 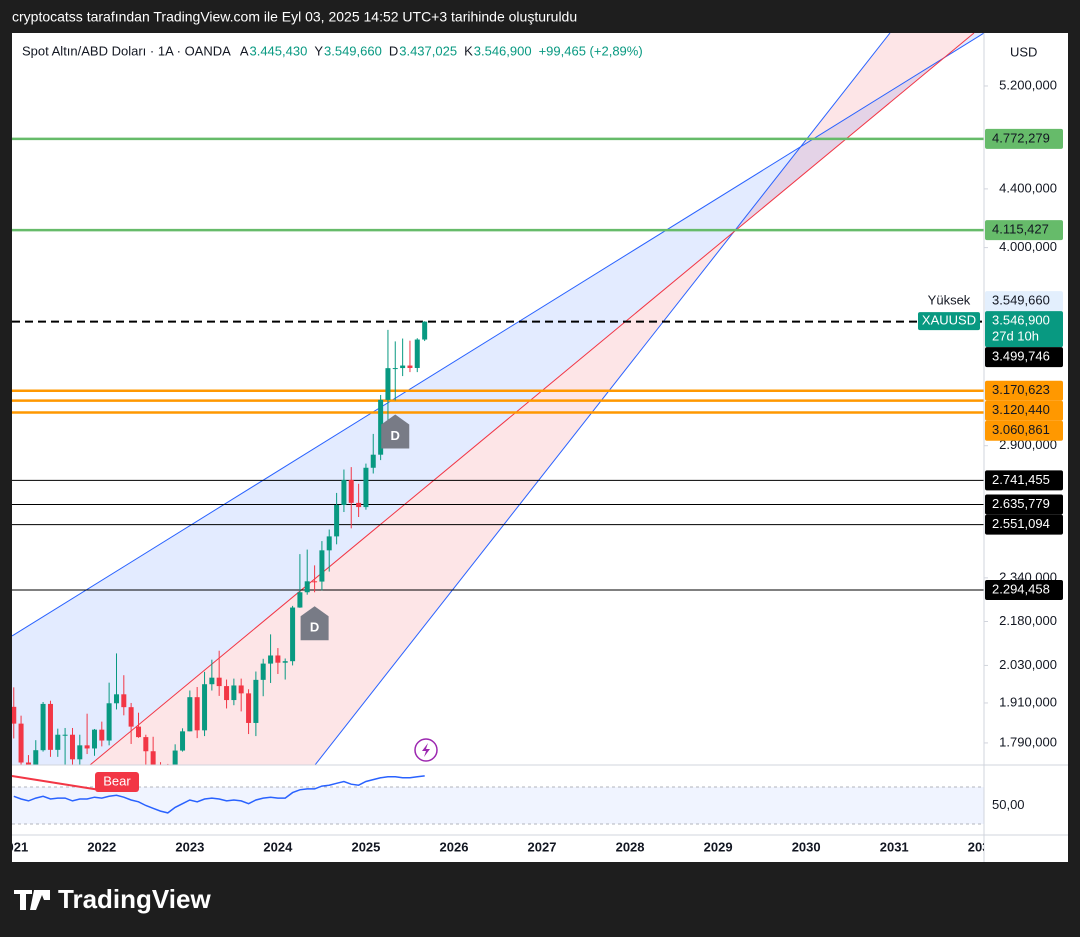 I want to click on legend-text: 3.549,660, so click(x=353, y=50).